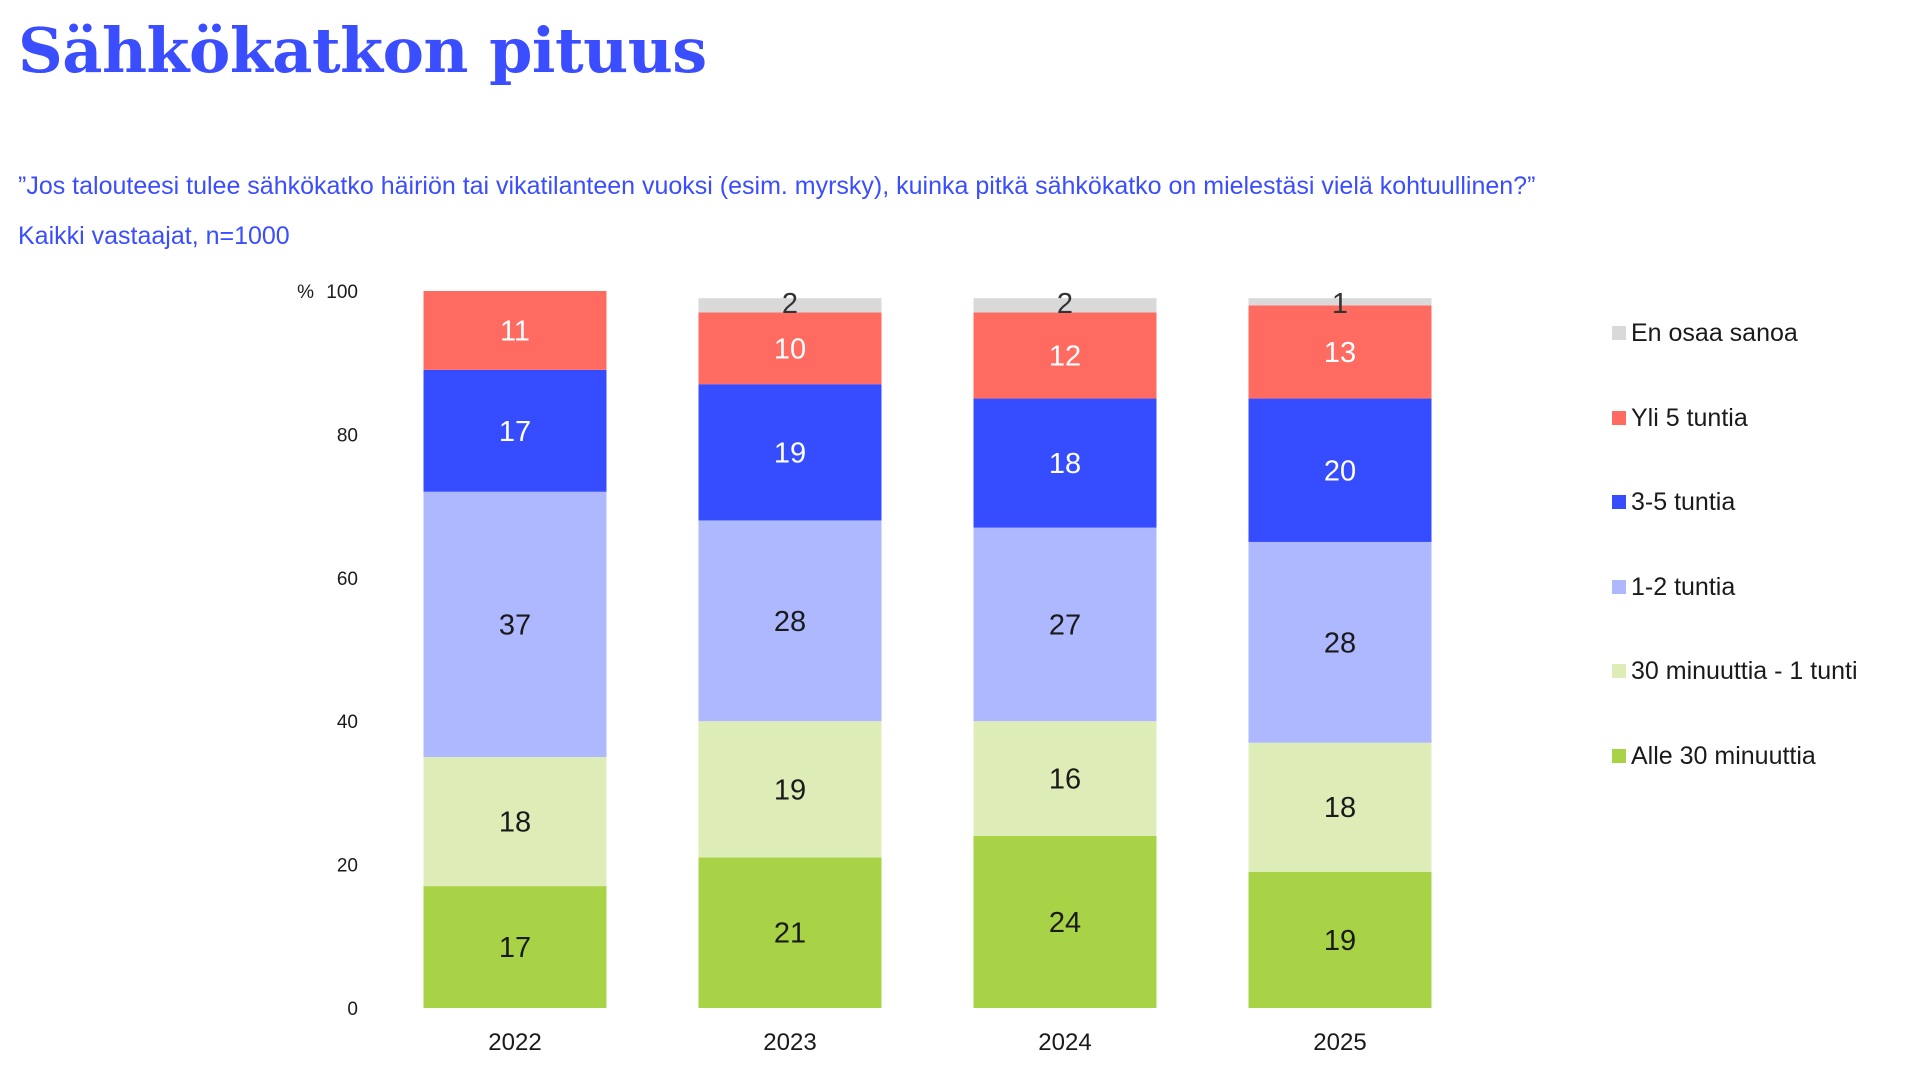  I want to click on legend-item-en-osaa-sanoa: En osaa sanoa, so click(1705, 333).